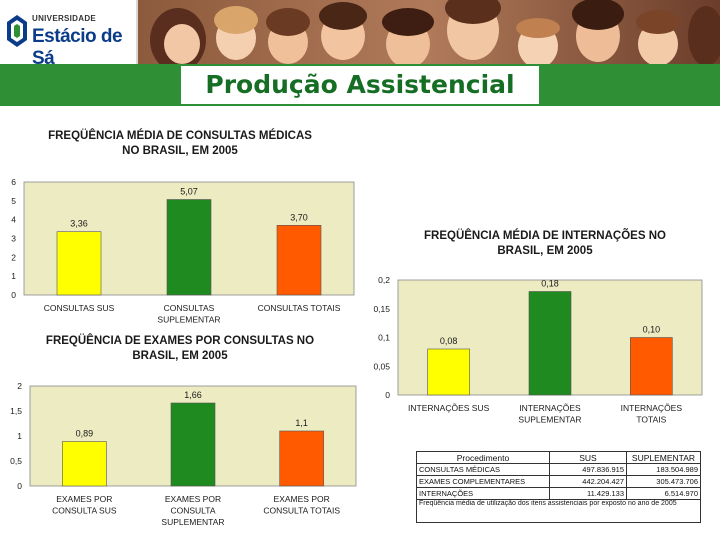  I want to click on table-cell: 442.204.427, so click(588, 481).